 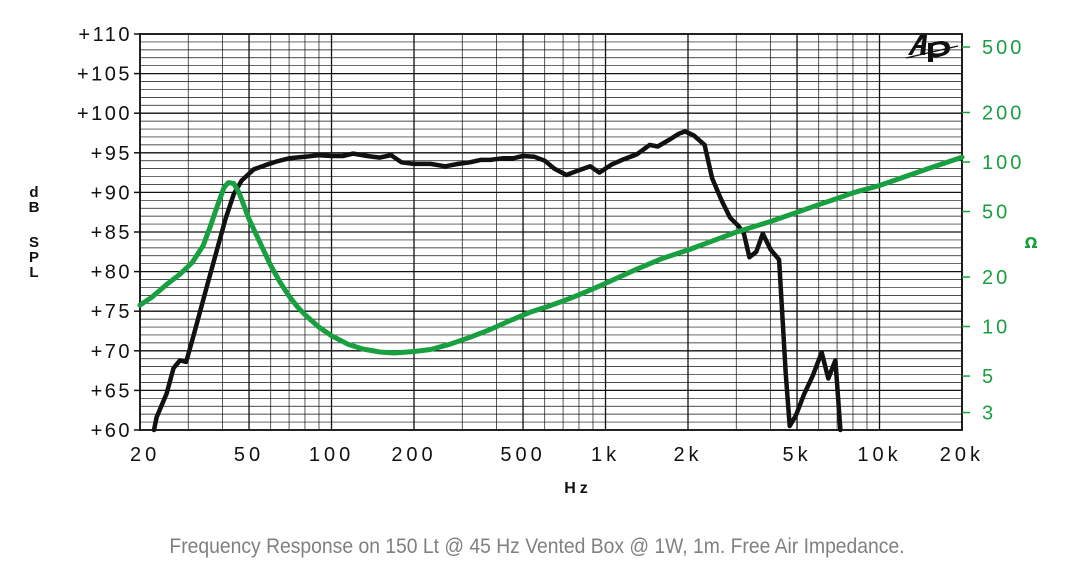 I want to click on y2-tick-label: 5, so click(x=989, y=377).